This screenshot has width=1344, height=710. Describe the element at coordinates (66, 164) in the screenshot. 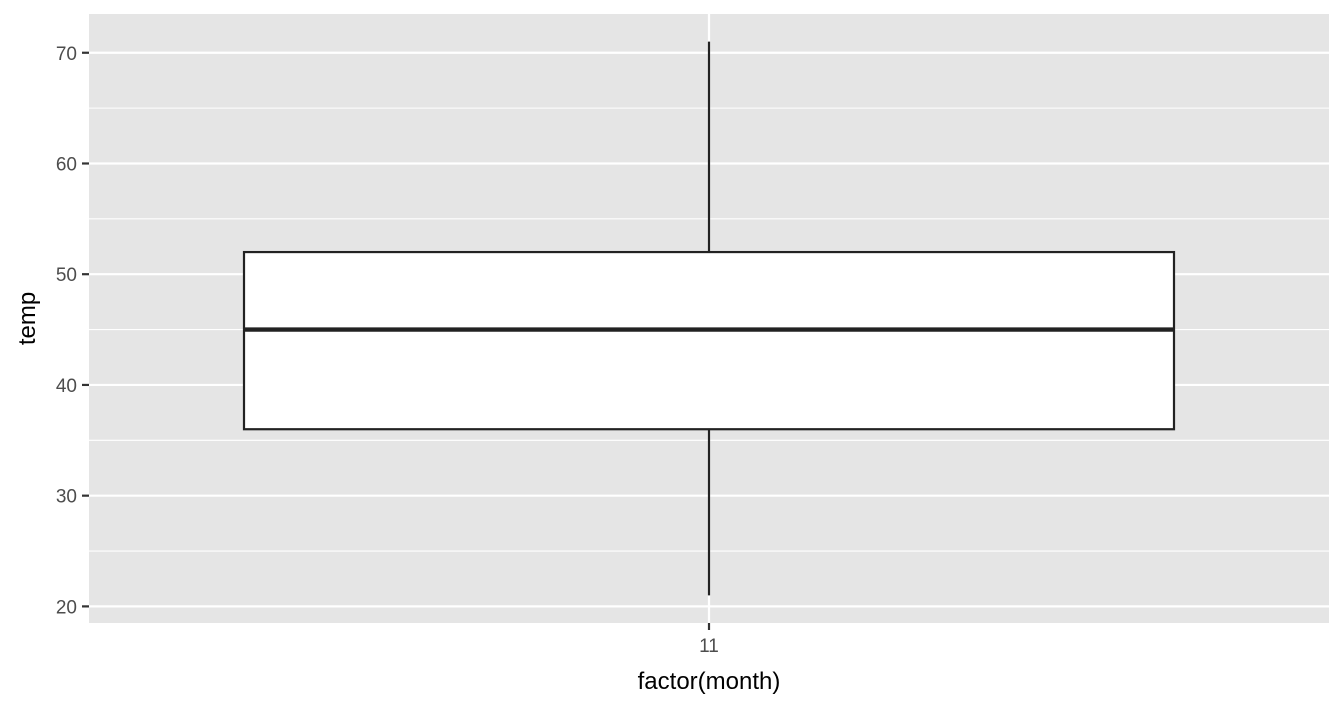

I see `y-tick-label: 60` at that location.